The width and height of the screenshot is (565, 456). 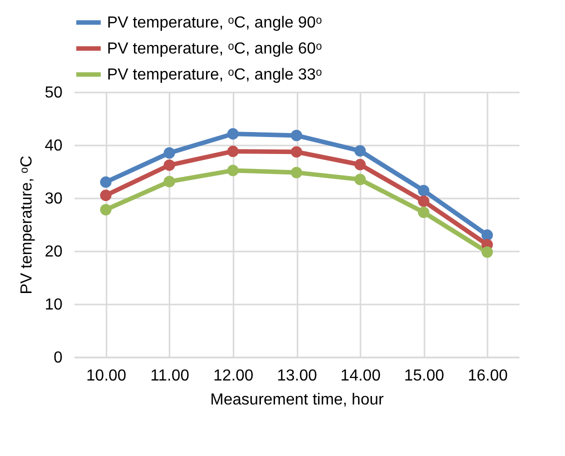 What do you see at coordinates (360, 376) in the screenshot?
I see `x-tick-label: 14.00` at bounding box center [360, 376].